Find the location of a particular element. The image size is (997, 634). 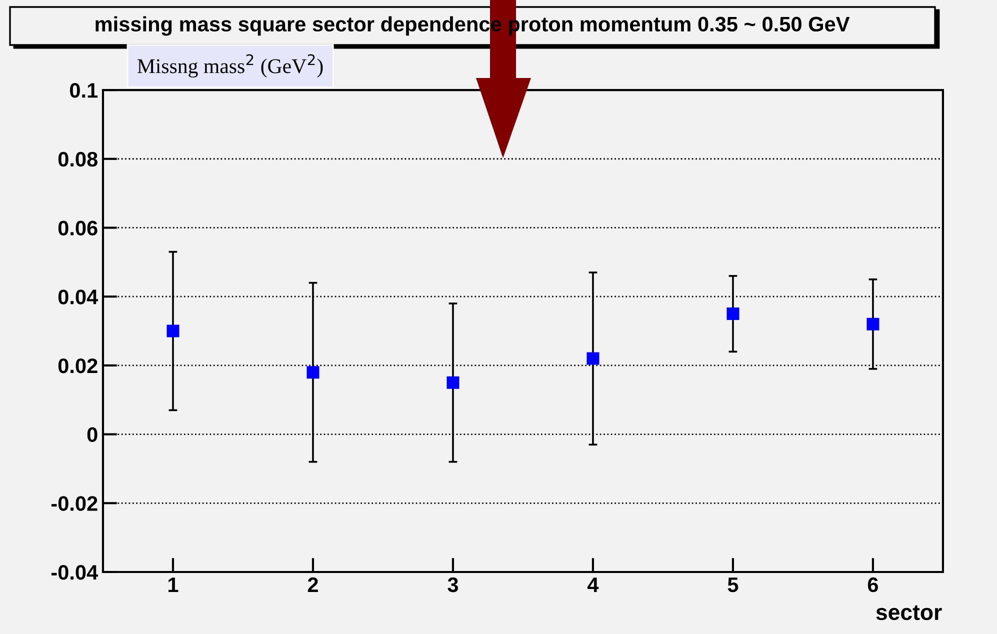

y-tick-label: -0.04 is located at coordinates (74, 572).